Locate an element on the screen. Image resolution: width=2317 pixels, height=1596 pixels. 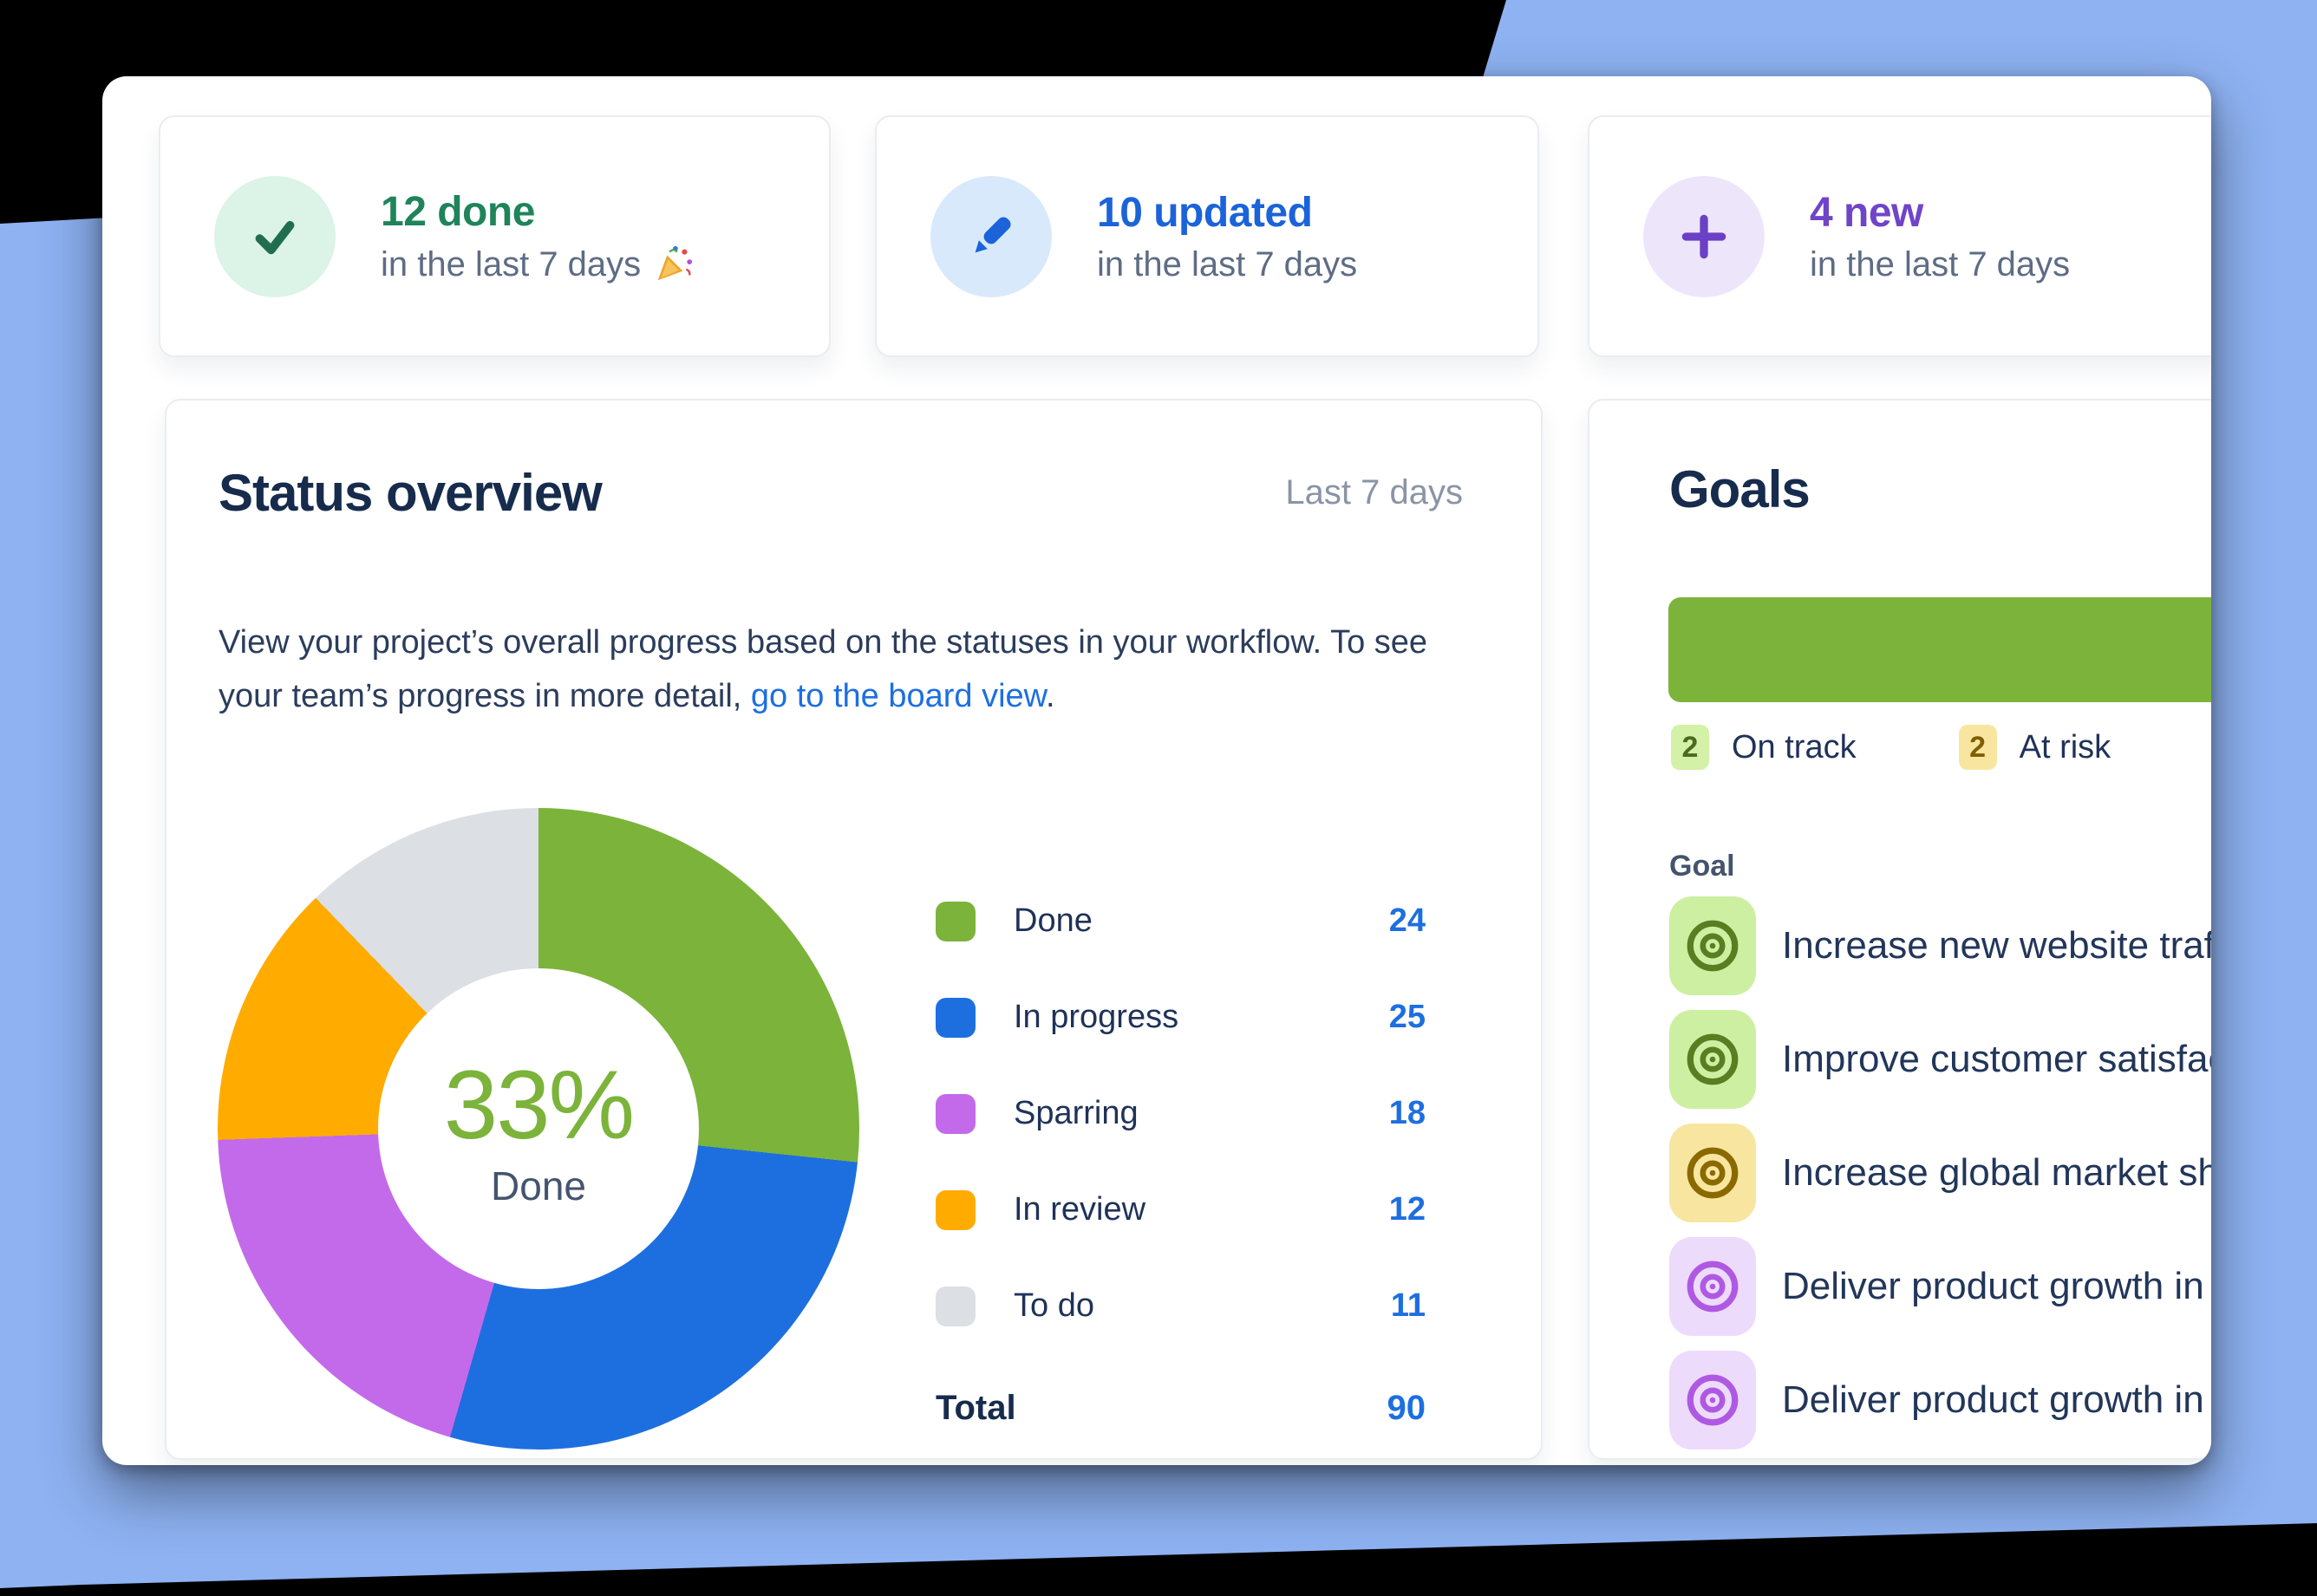
at-risk-label: At risk is located at coordinates (2065, 746).